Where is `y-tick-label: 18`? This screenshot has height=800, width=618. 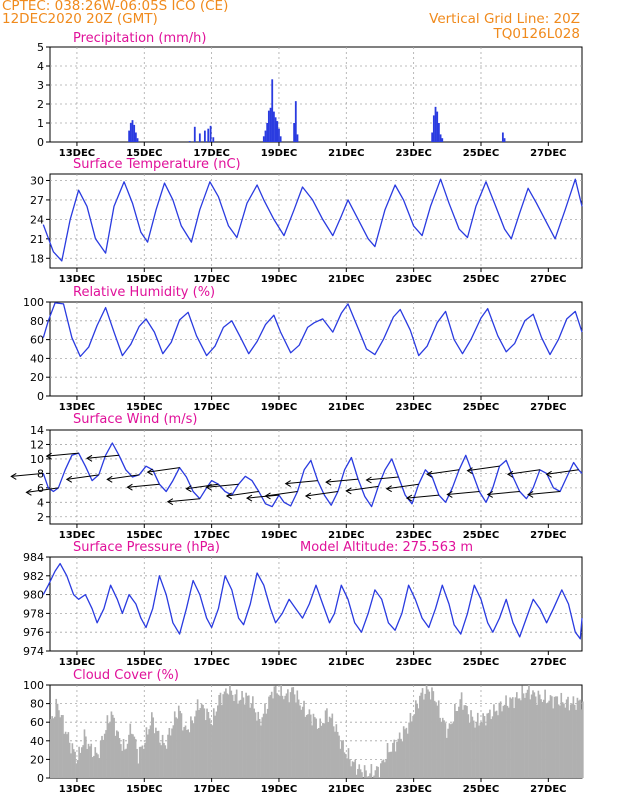
y-tick-label: 18 is located at coordinates (37, 258).